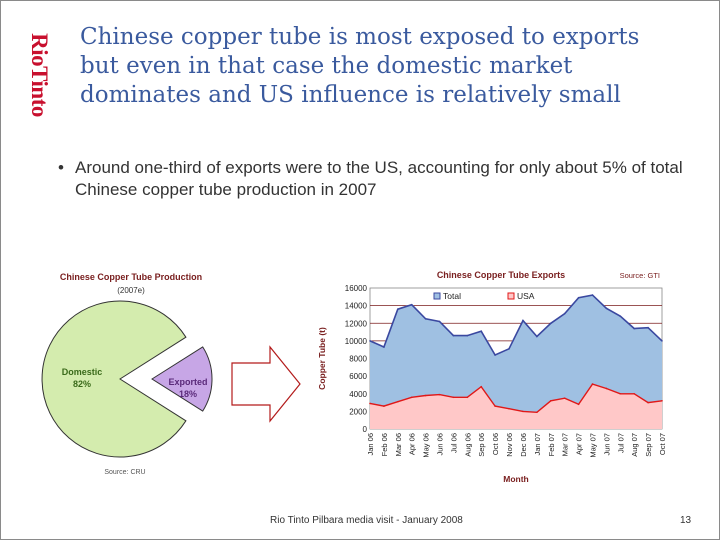 Image resolution: width=720 pixels, height=540 pixels. I want to click on pie-value-domestic: 82%, so click(82, 384).